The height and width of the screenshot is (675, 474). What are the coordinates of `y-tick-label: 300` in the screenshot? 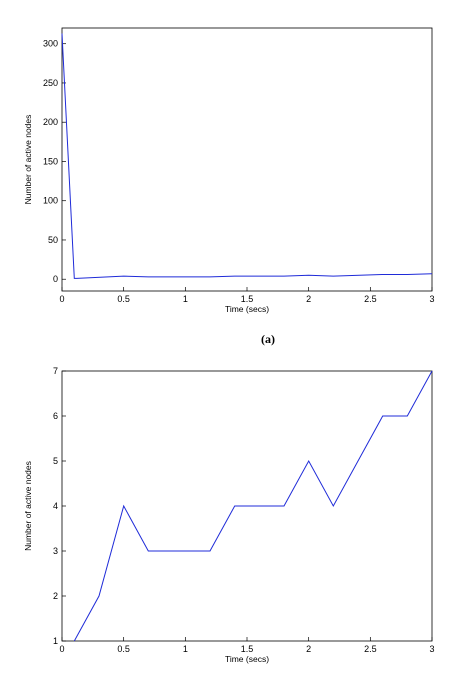 It's located at (50, 44).